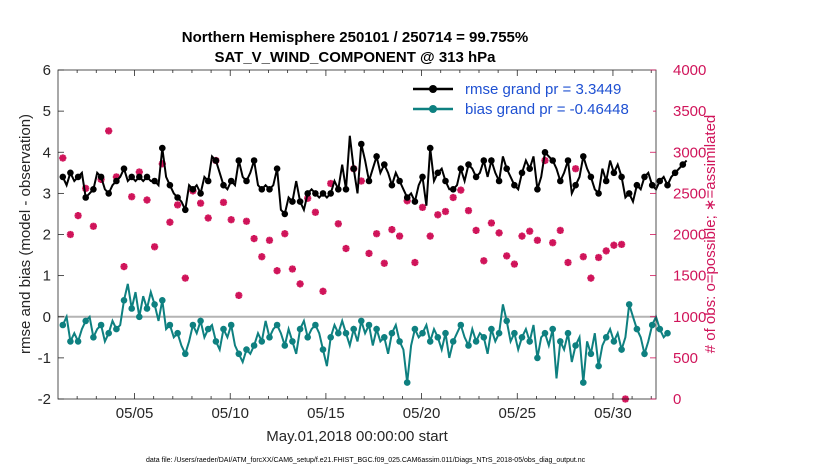 The height and width of the screenshot is (470, 830). I want to click on y-left-tick-label: -2, so click(44, 399).